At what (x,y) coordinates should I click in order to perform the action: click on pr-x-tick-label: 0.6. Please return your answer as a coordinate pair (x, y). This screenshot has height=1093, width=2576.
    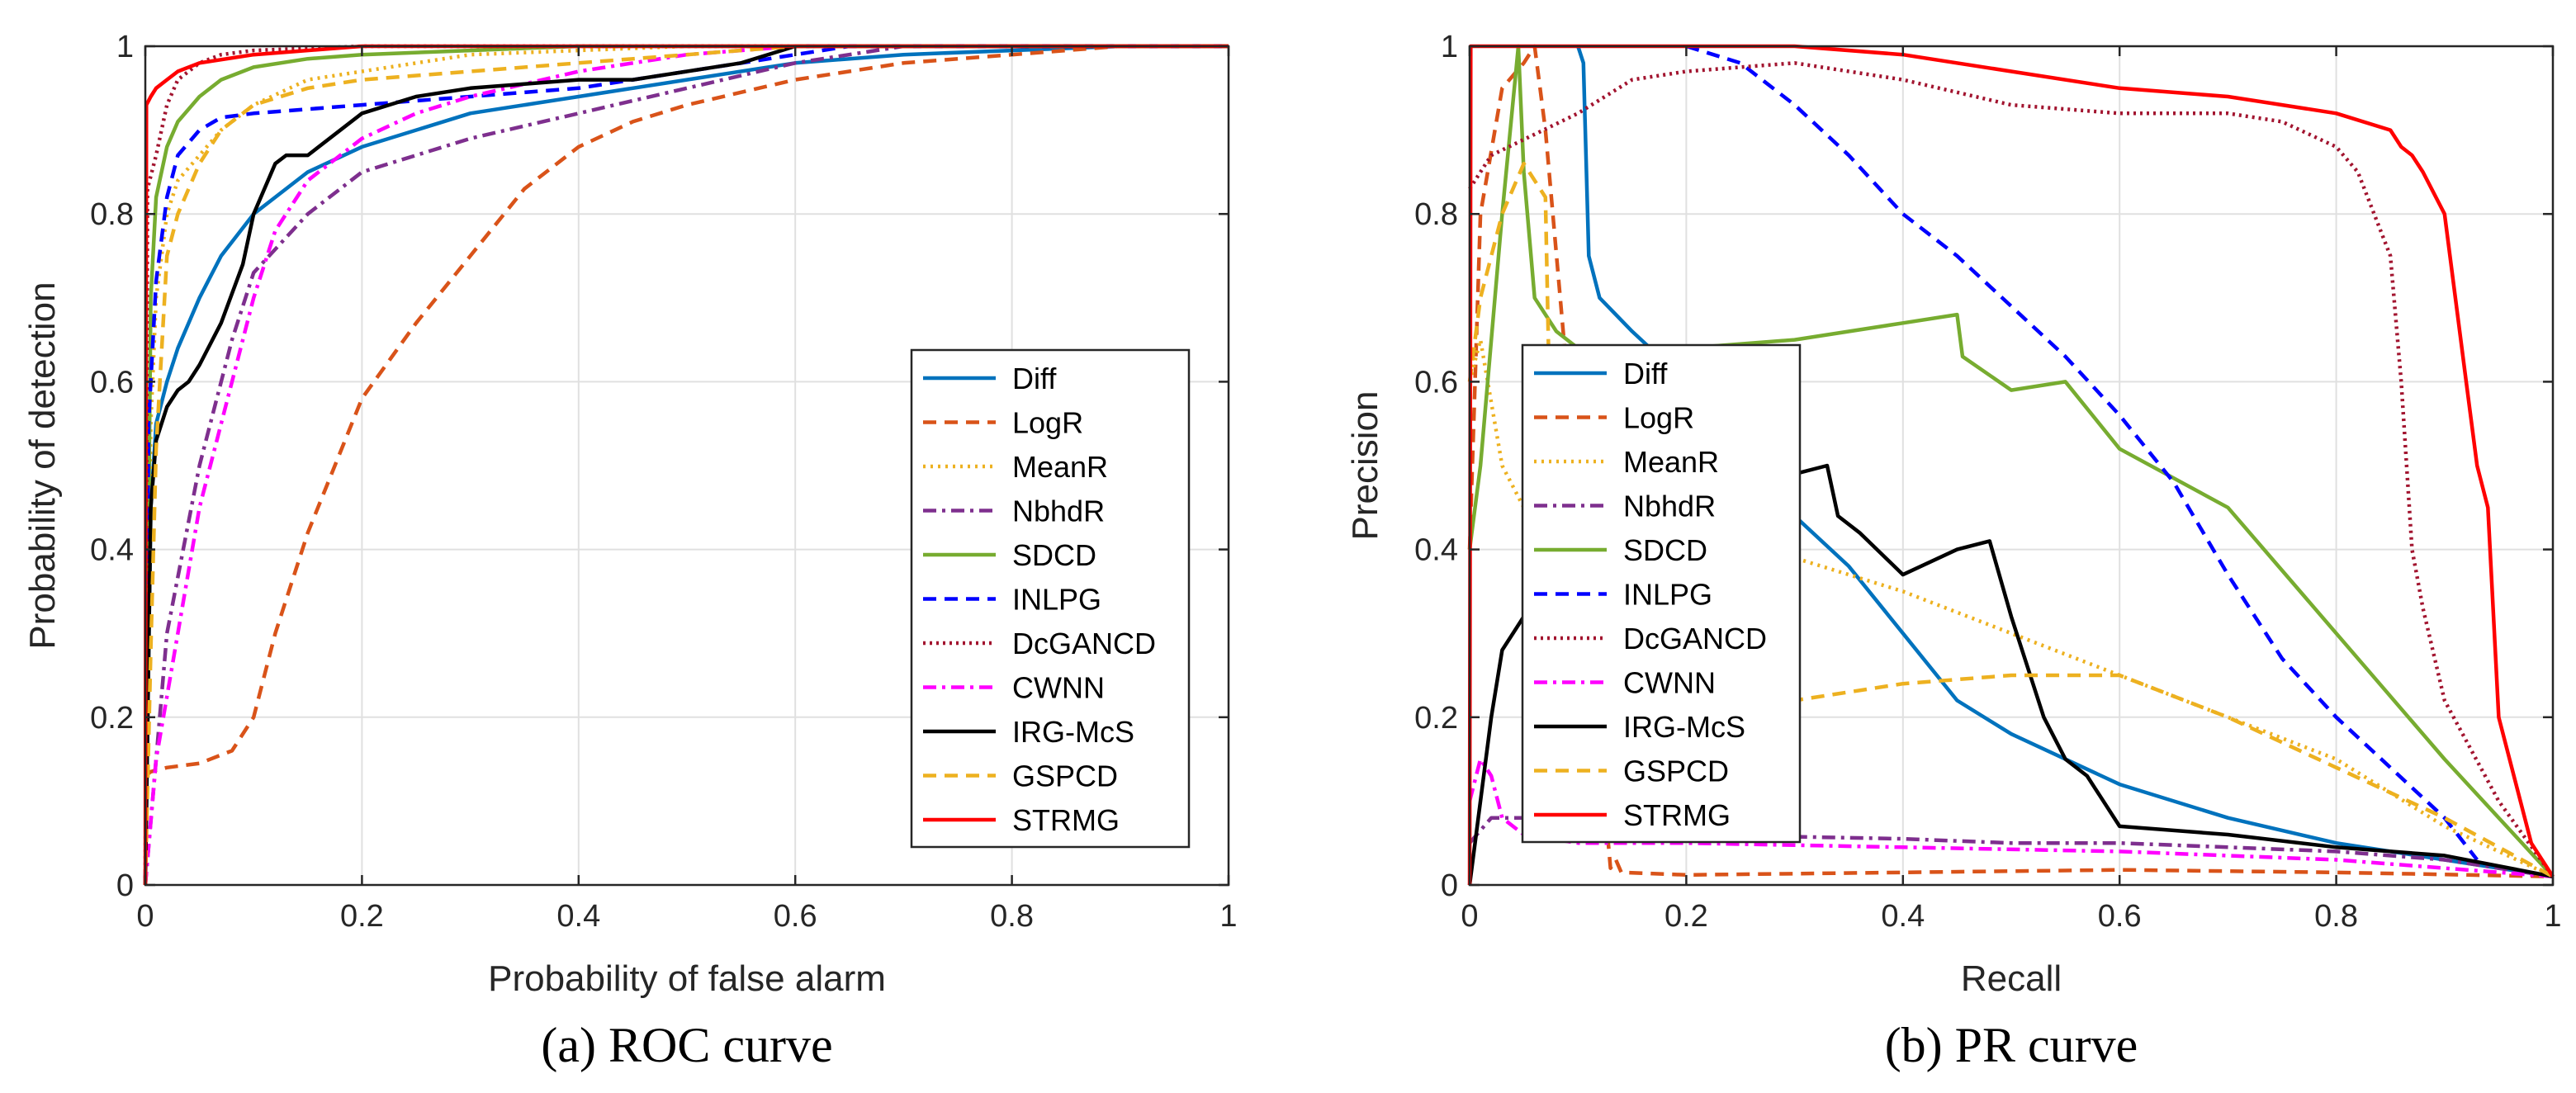
    Looking at the image, I should click on (2120, 916).